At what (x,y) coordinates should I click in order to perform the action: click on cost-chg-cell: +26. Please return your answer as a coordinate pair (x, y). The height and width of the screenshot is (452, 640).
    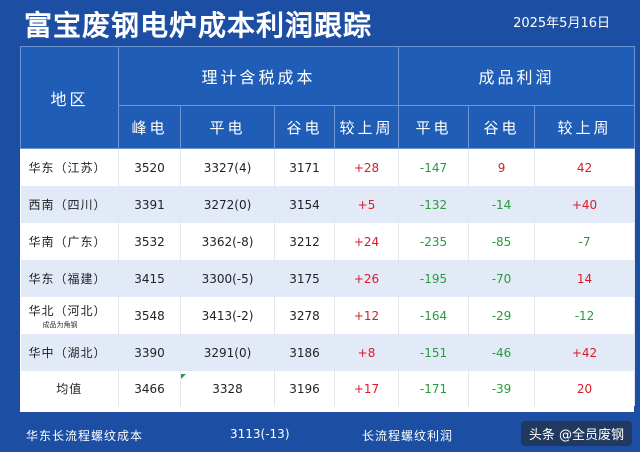
    Looking at the image, I should click on (367, 278).